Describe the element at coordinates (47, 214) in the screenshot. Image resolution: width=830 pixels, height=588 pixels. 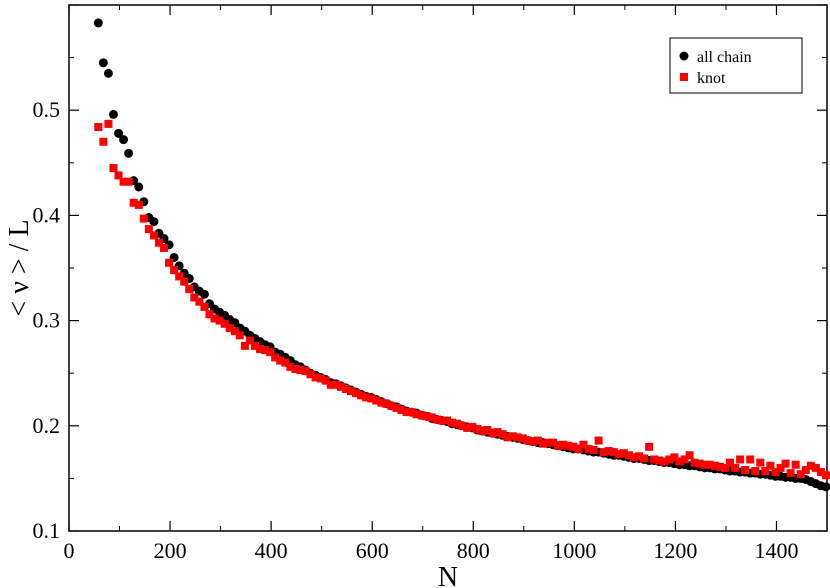
I see `y-tick-label: 0.4` at that location.